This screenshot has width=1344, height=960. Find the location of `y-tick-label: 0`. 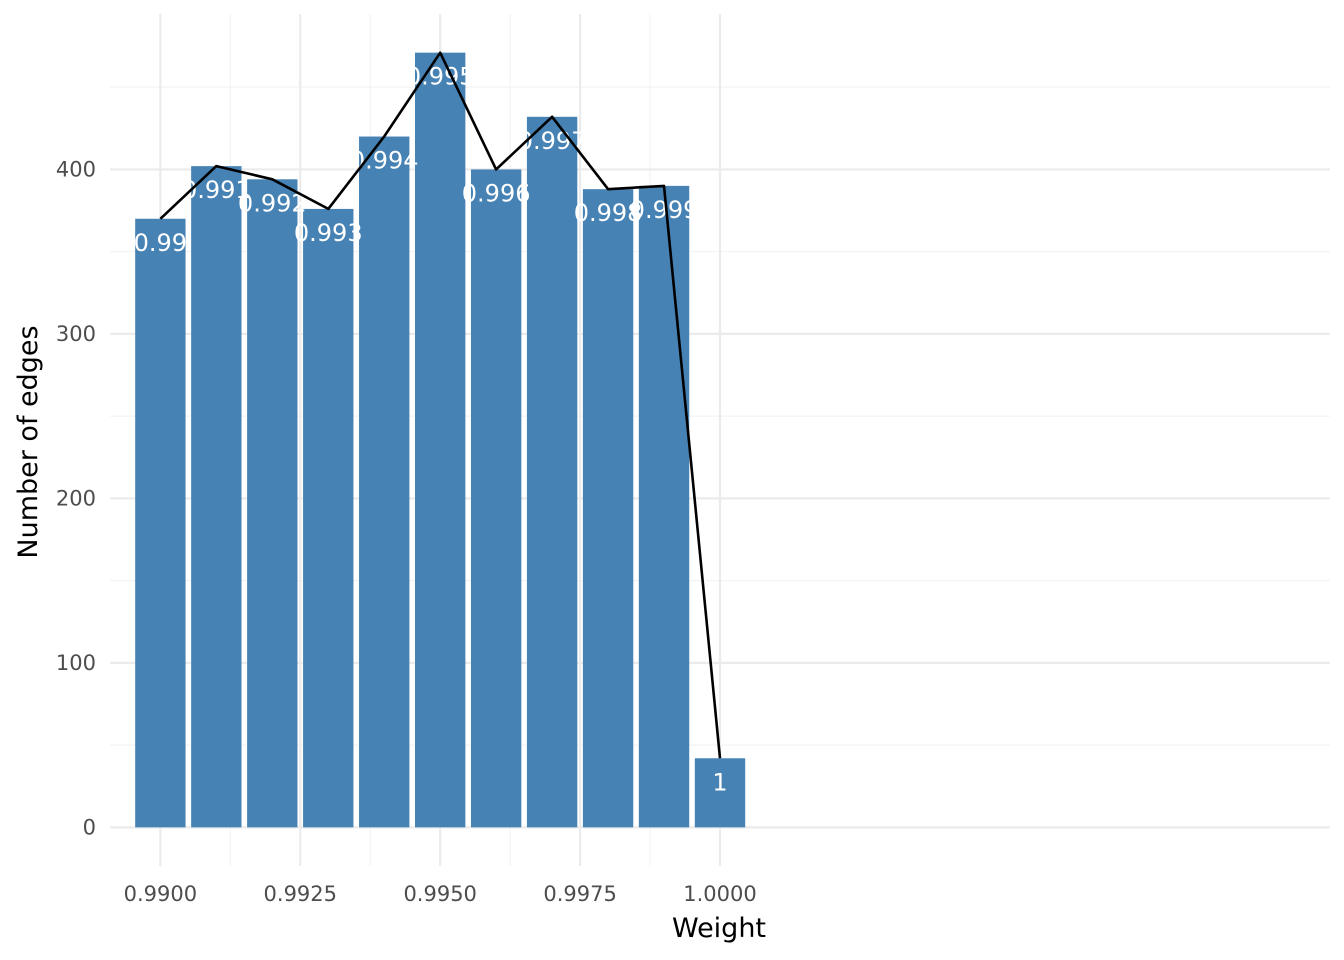

y-tick-label: 0 is located at coordinates (89, 827).